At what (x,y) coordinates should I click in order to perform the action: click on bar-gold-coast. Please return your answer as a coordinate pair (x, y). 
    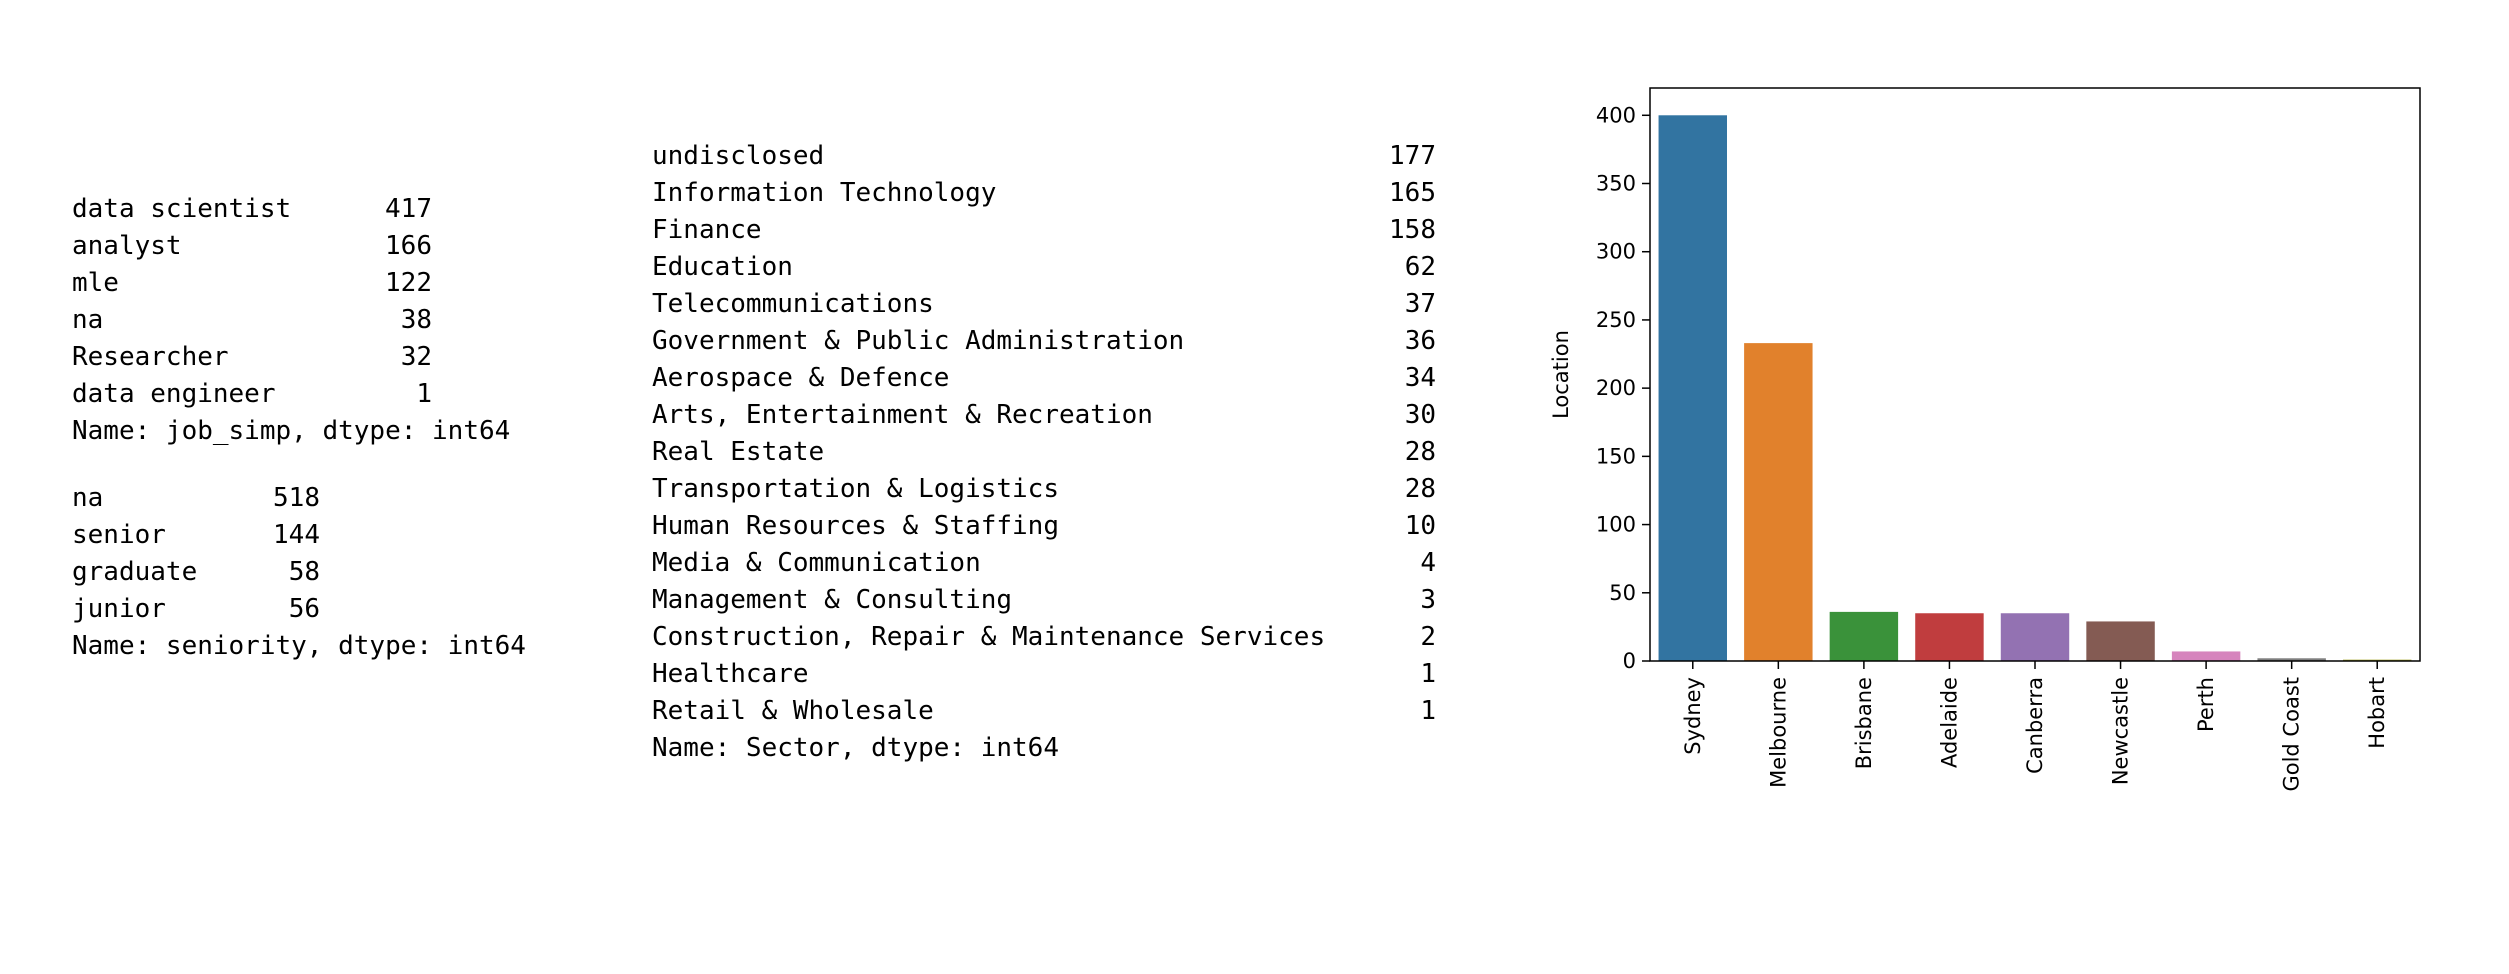
    Looking at the image, I should click on (2291, 659).